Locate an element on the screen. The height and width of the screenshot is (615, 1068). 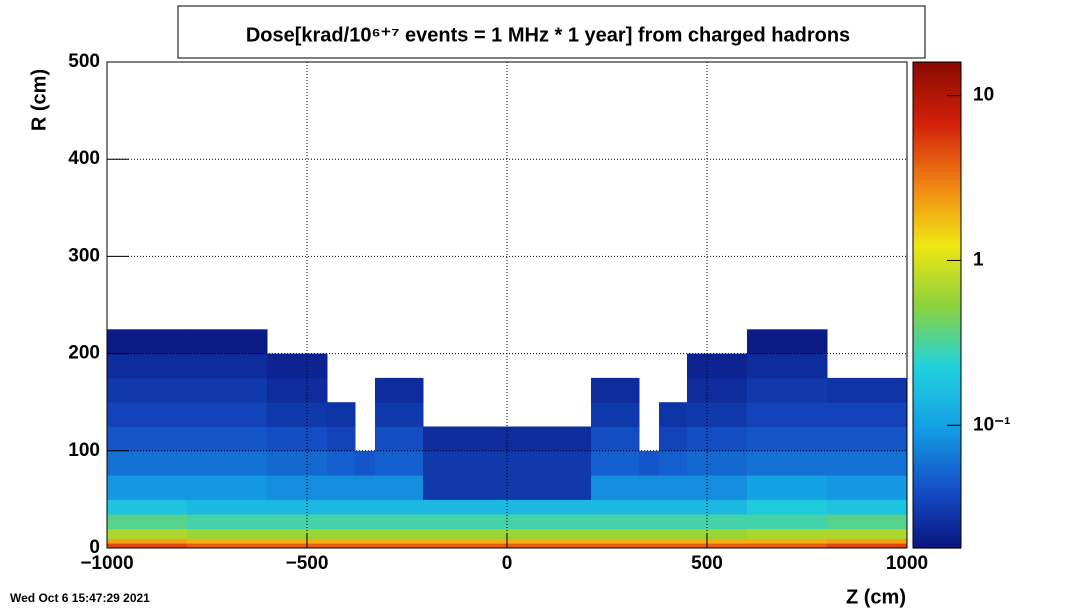
y-tick-label: 0 is located at coordinates (94, 547).